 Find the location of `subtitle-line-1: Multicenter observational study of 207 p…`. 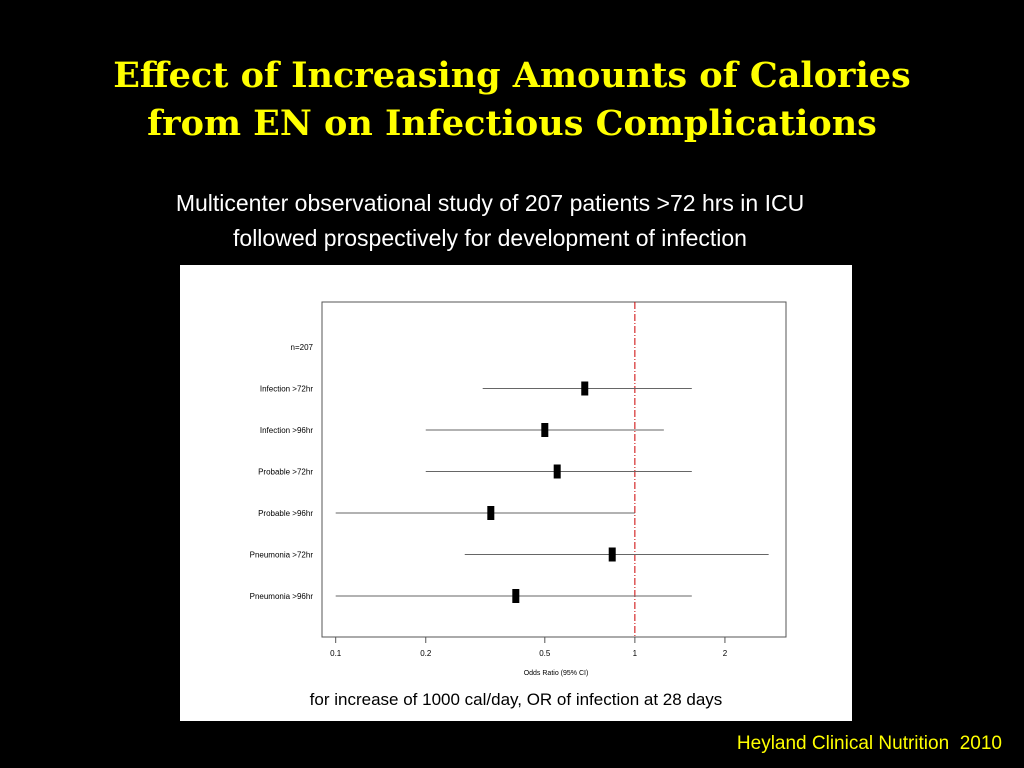

subtitle-line-1: Multicenter observational study of 207 p… is located at coordinates (490, 203).